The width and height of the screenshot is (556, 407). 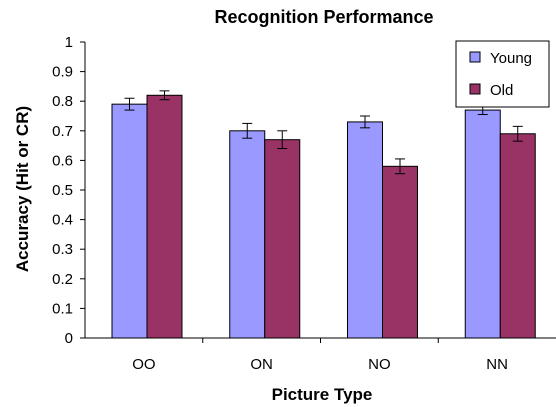 What do you see at coordinates (323, 132) in the screenshot?
I see `error-bars-layer` at bounding box center [323, 132].